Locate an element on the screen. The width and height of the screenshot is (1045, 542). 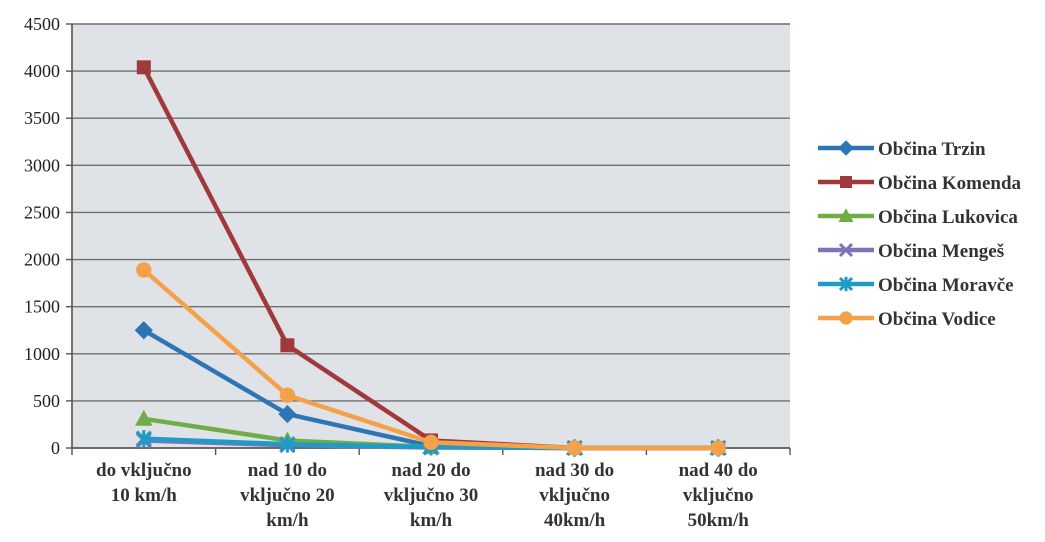
data-point-x-marker is located at coordinates (846, 250).